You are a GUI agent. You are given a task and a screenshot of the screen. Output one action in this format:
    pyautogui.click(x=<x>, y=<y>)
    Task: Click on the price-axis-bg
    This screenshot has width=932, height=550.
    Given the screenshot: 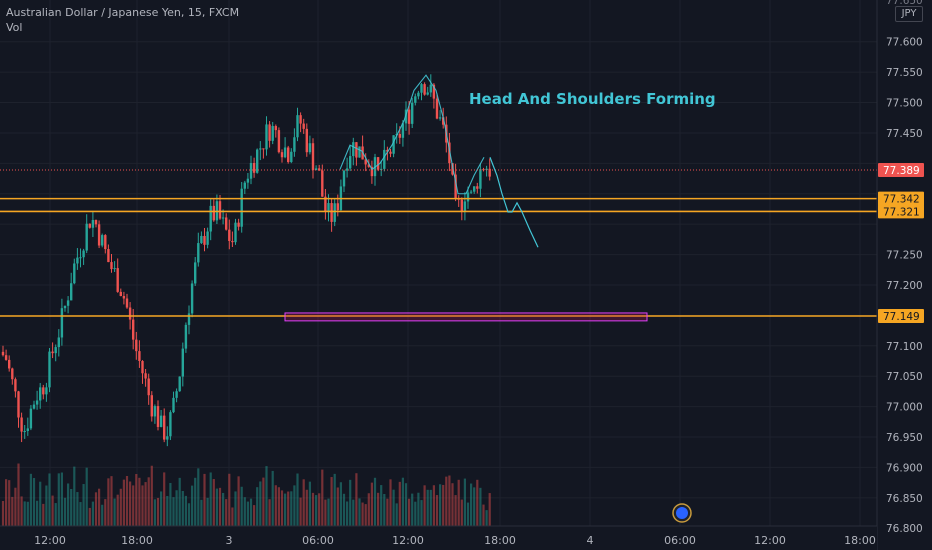 What is the action you would take?
    pyautogui.click(x=904, y=275)
    